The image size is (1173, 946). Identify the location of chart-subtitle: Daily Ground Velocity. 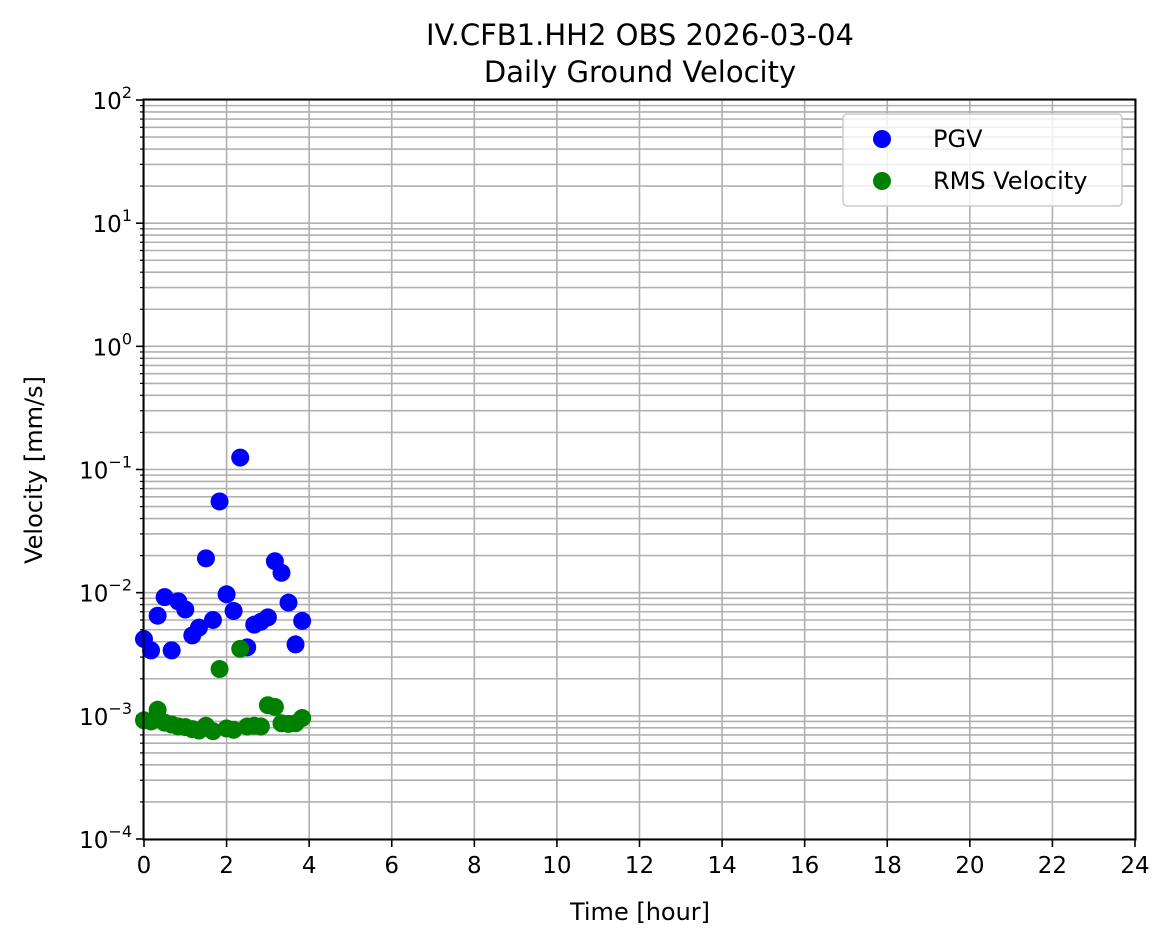
(640, 72).